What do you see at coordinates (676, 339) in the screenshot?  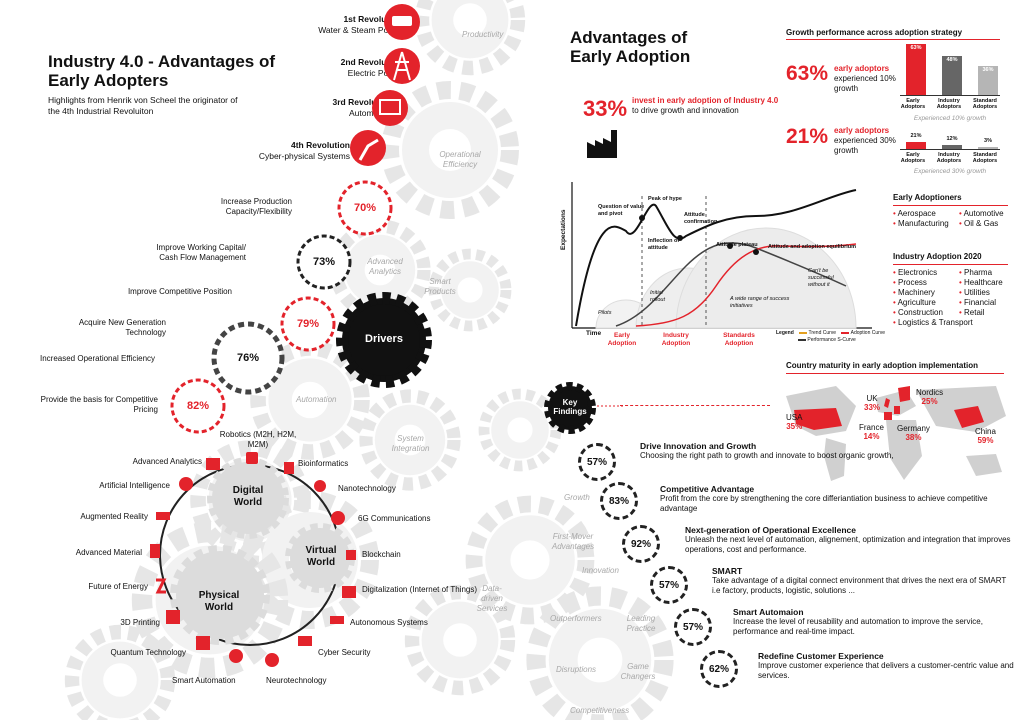 I see `phase-industry: Industry Adoption` at bounding box center [676, 339].